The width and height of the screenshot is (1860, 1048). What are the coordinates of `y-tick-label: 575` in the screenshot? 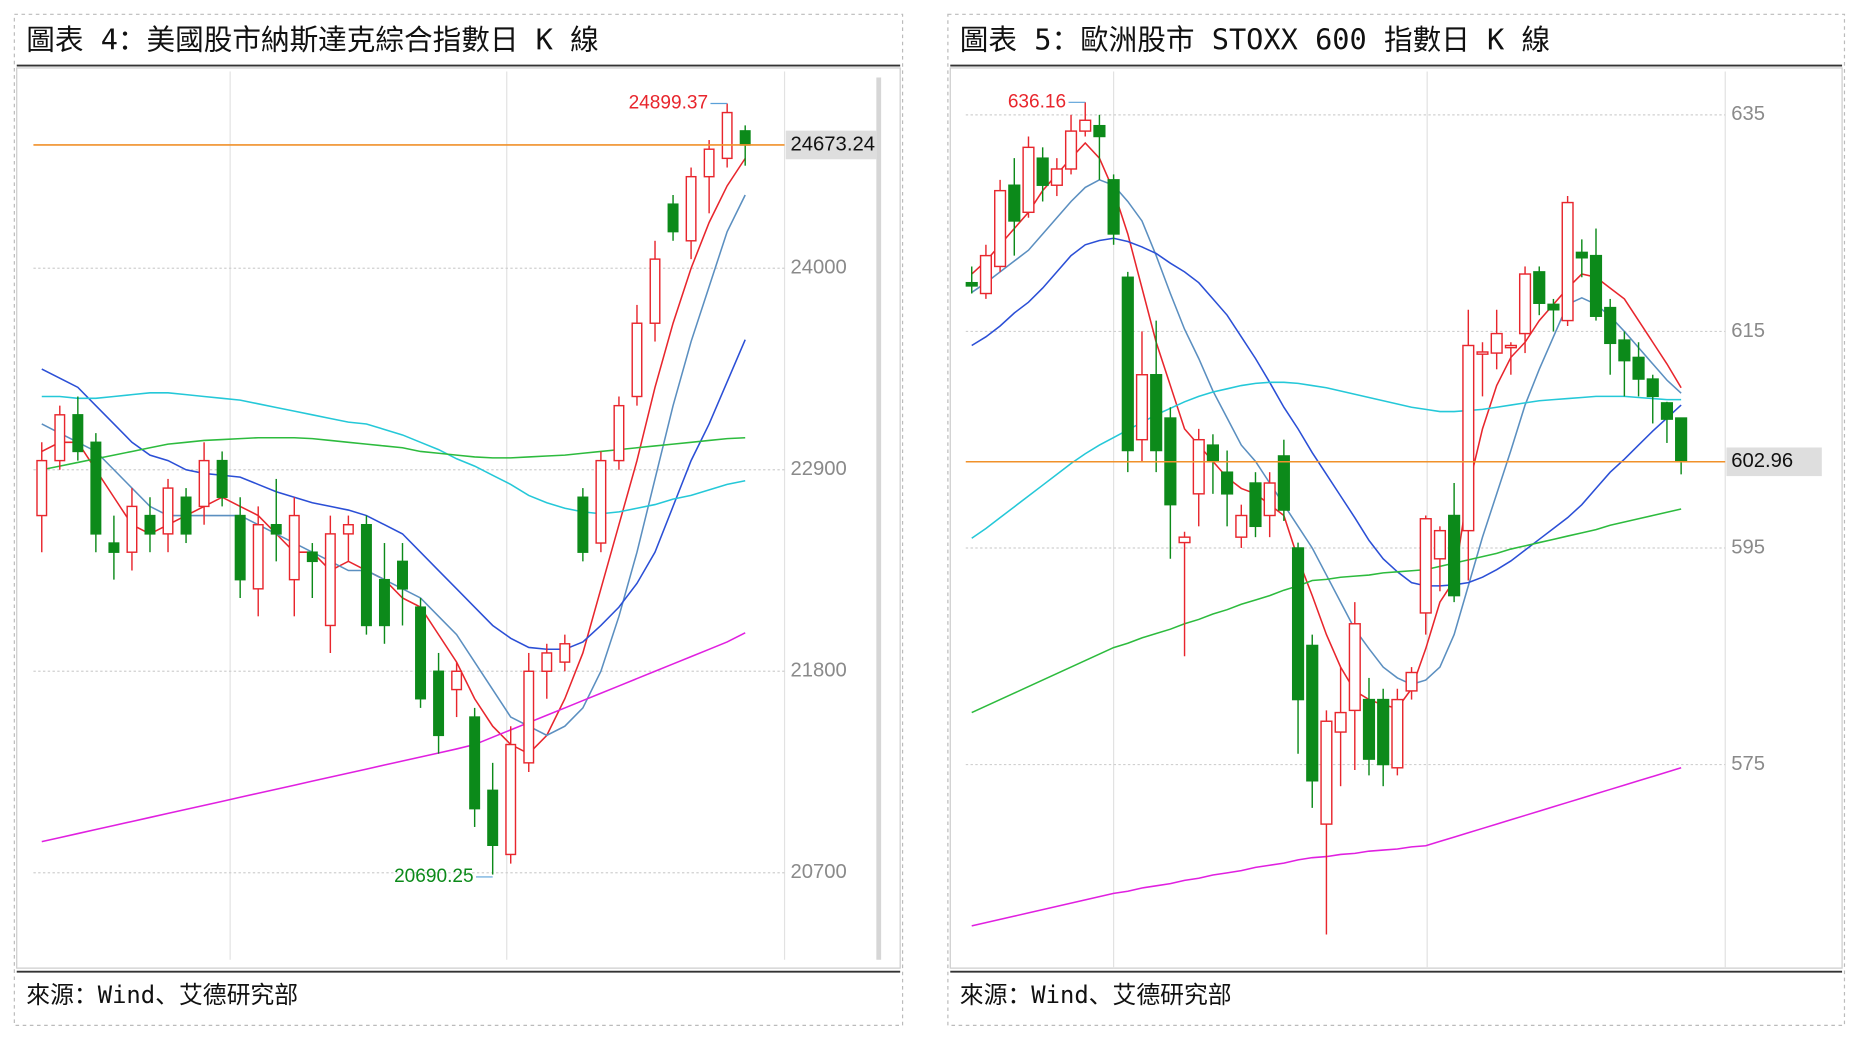 It's located at (1748, 764).